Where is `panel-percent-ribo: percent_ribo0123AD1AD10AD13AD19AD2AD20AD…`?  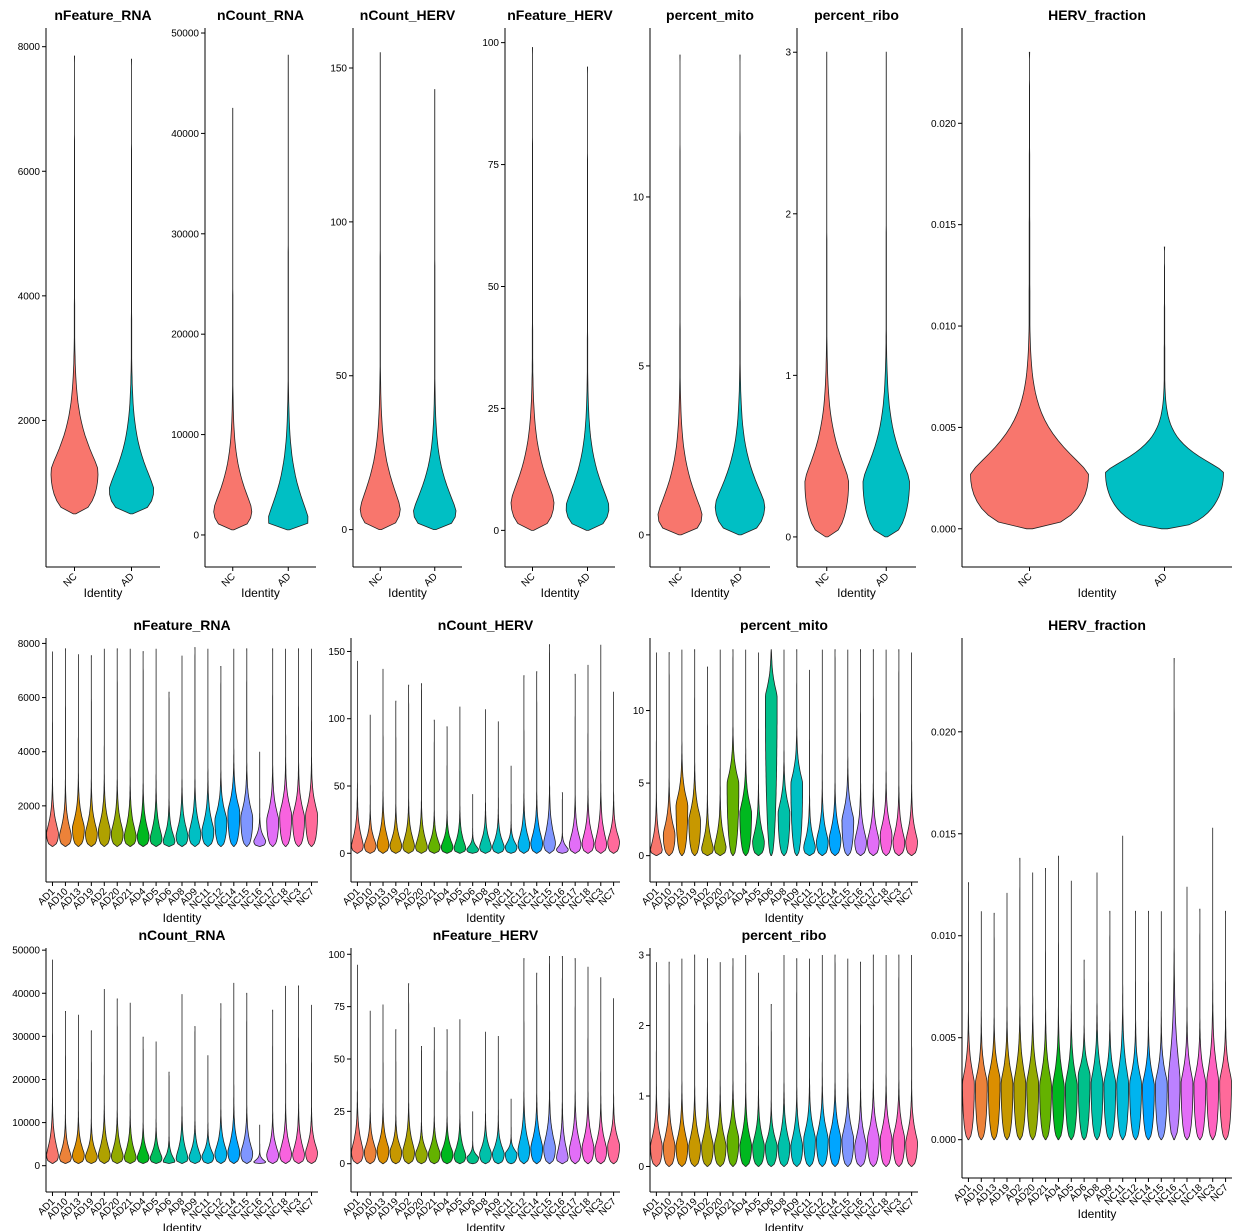 panel-percent-ribo: percent_ribo0123AD1AD10AD13AD19AD2AD20AD… is located at coordinates (778, 1079).